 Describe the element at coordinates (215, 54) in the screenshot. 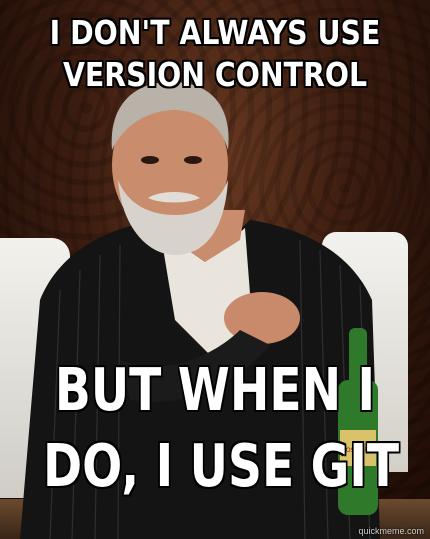

I see `top-caption: I DON'T ALWAYS USE VERSION CONTROL` at that location.